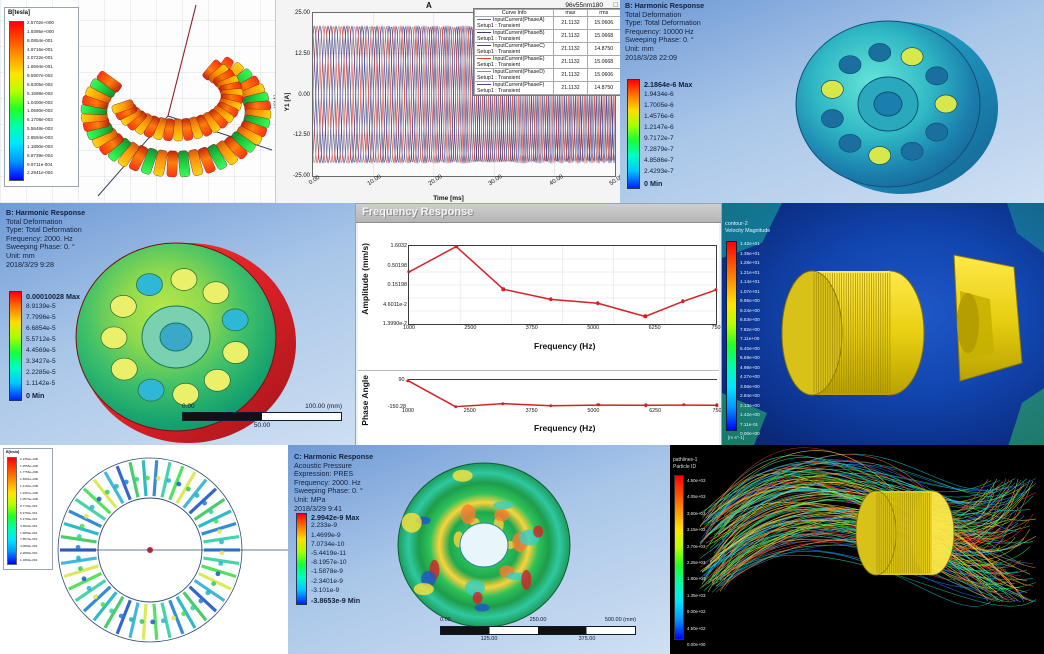  Describe the element at coordinates (318, 508) in the screenshot. I see `info-line: 2018/3/29 9:41` at that location.